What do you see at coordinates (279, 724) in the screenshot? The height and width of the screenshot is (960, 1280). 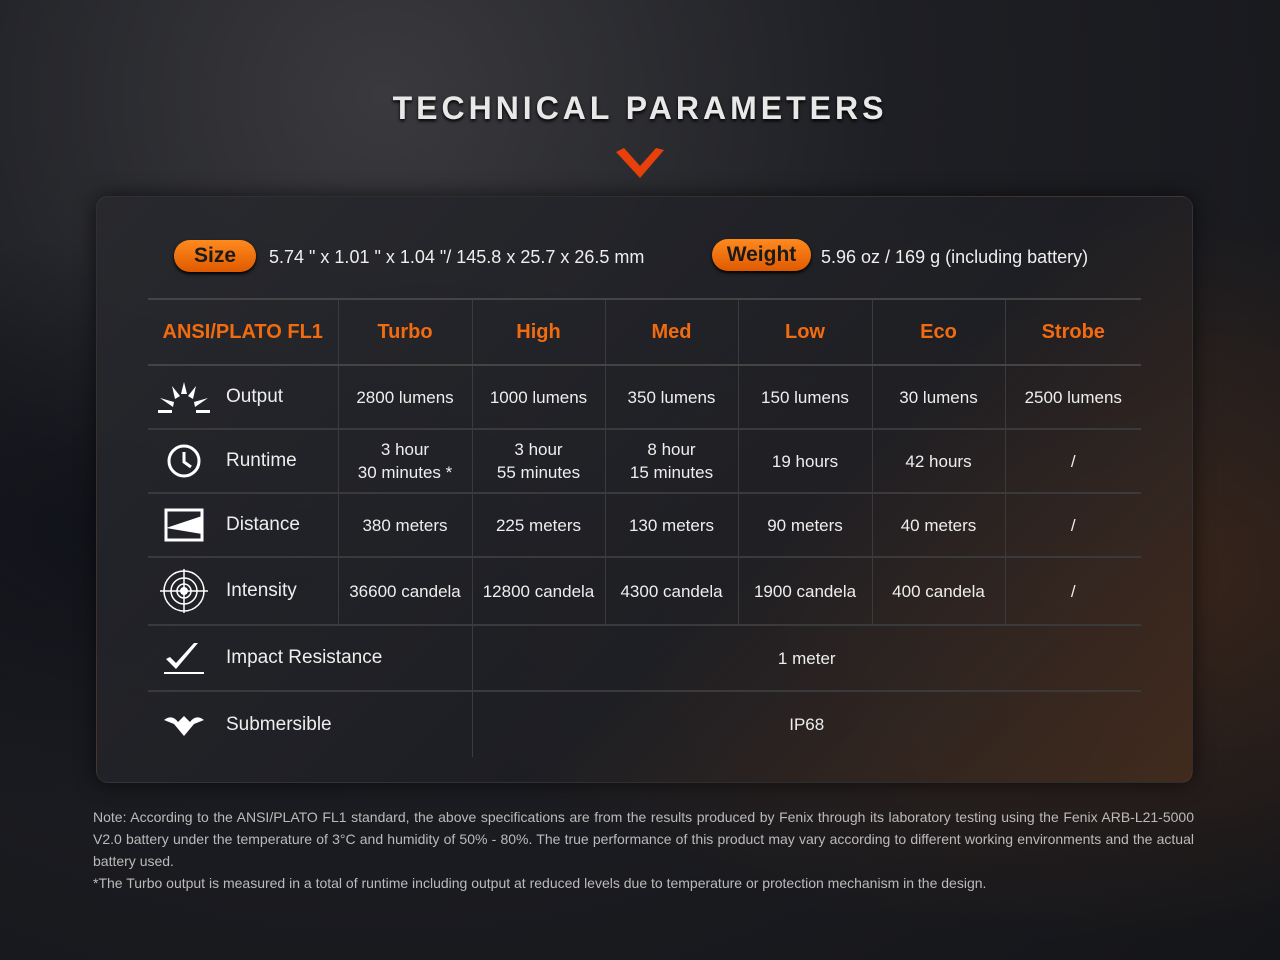 I see `row-label-text: Submersible` at bounding box center [279, 724].